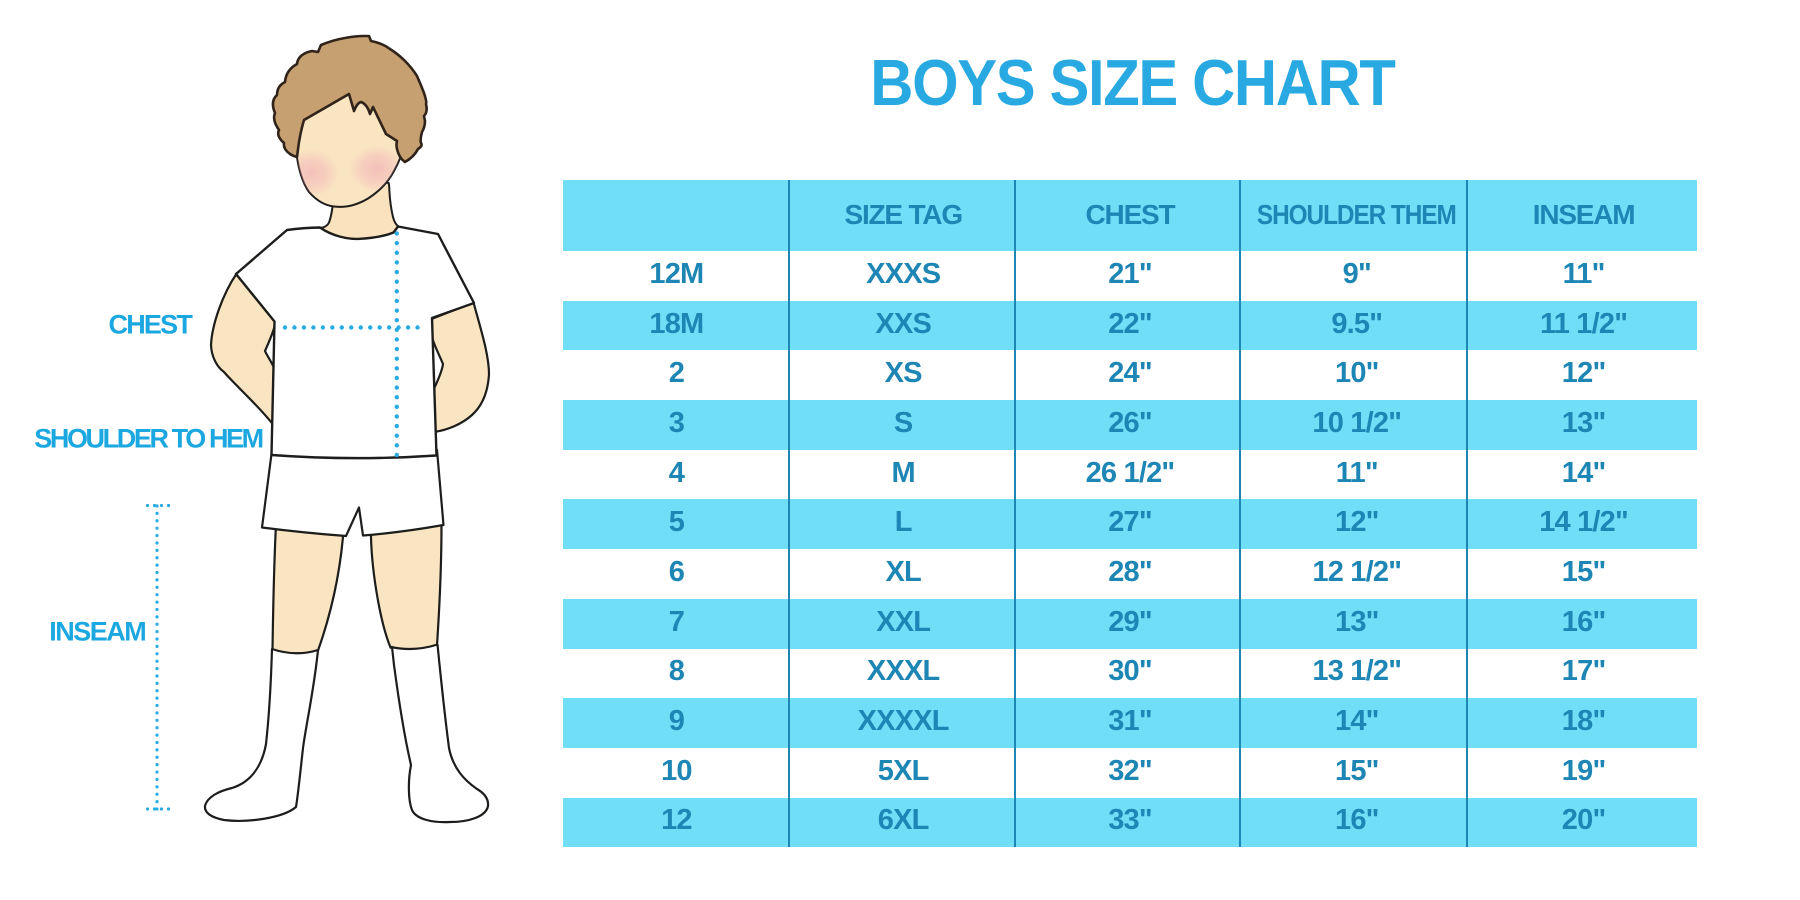 This screenshot has height=900, width=1800. Describe the element at coordinates (151, 325) in the screenshot. I see `svg-text: CHEST` at that location.